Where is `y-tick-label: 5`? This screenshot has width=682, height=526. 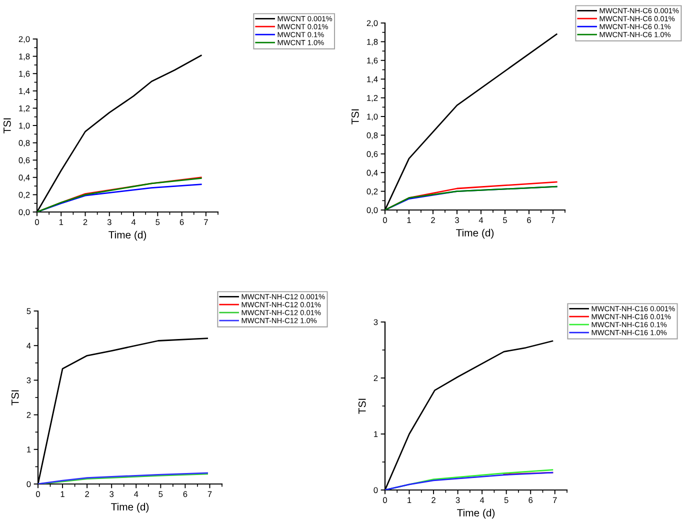 y-tick-label: 5 is located at coordinates (28, 311).